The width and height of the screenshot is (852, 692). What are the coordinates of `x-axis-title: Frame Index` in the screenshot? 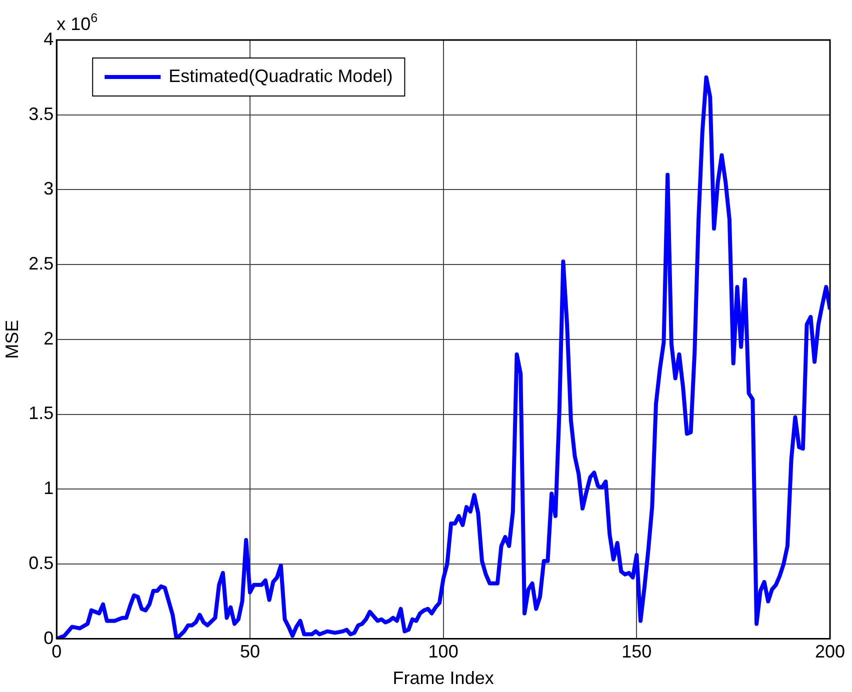 It's located at (443, 678).